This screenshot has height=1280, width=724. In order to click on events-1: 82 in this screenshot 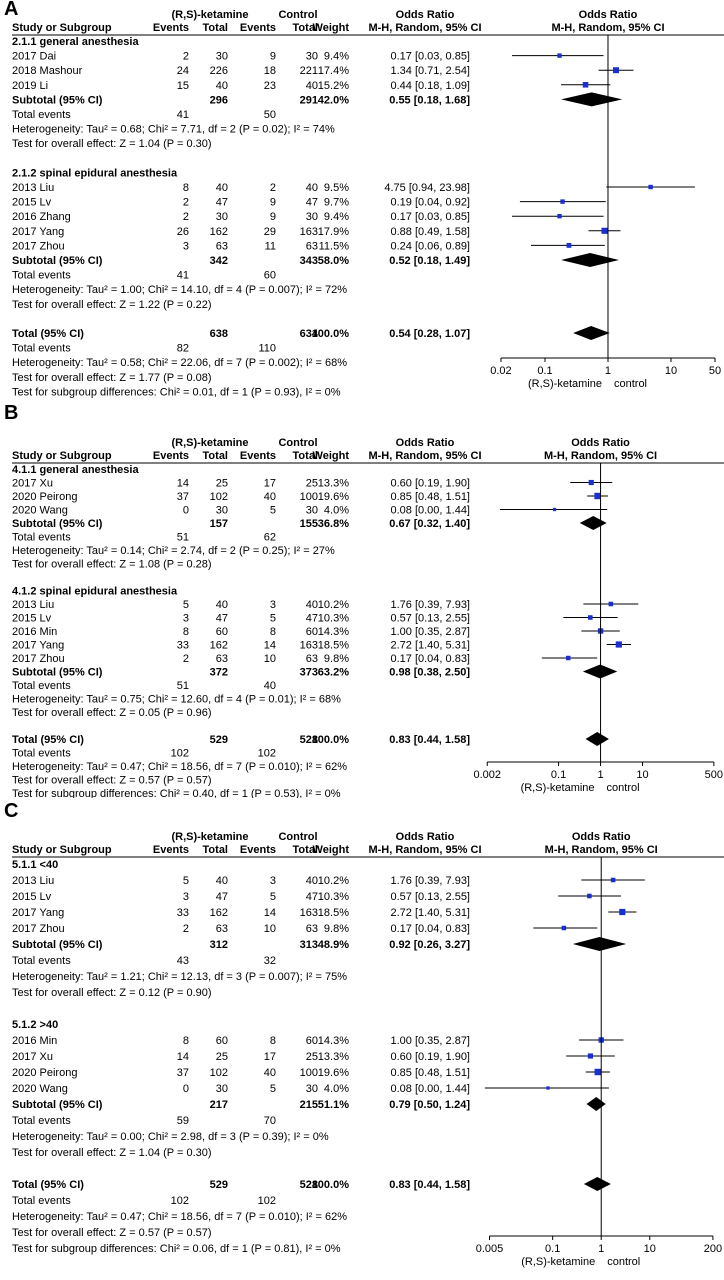, I will do `click(183, 349)`.